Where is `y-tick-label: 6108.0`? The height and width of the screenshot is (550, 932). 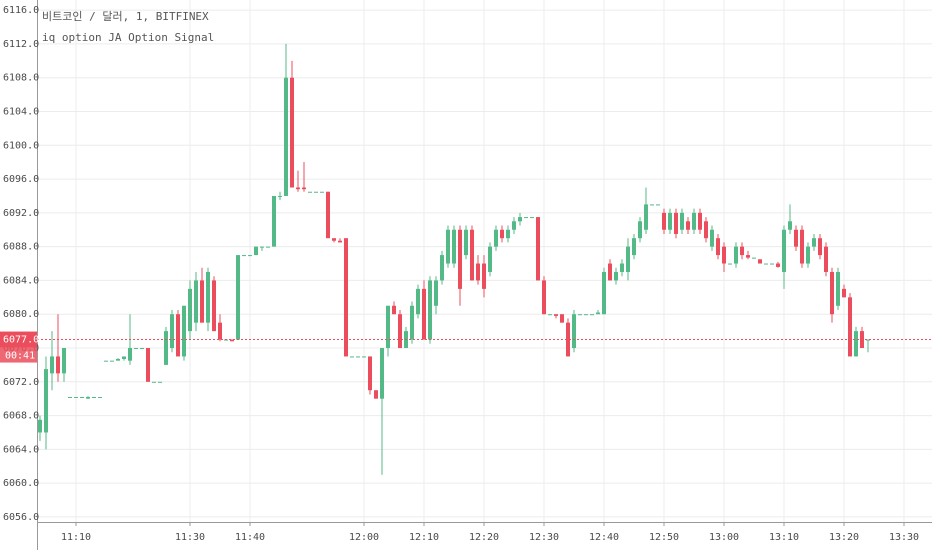
y-tick-label: 6108.0 is located at coordinates (21, 78).